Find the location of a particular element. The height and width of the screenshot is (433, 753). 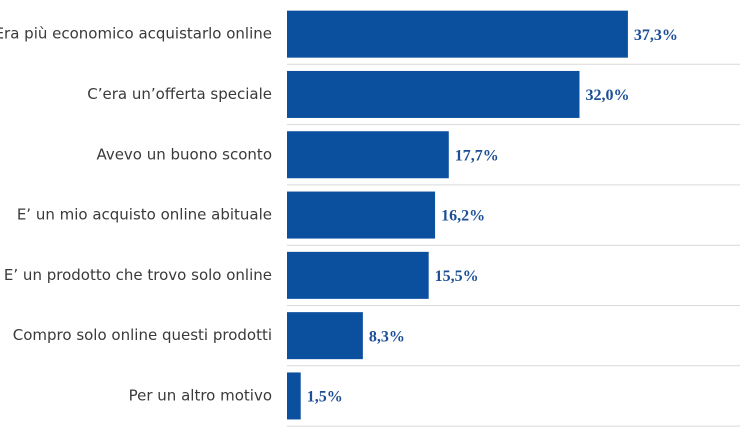

value-label: 37,3% is located at coordinates (656, 35).